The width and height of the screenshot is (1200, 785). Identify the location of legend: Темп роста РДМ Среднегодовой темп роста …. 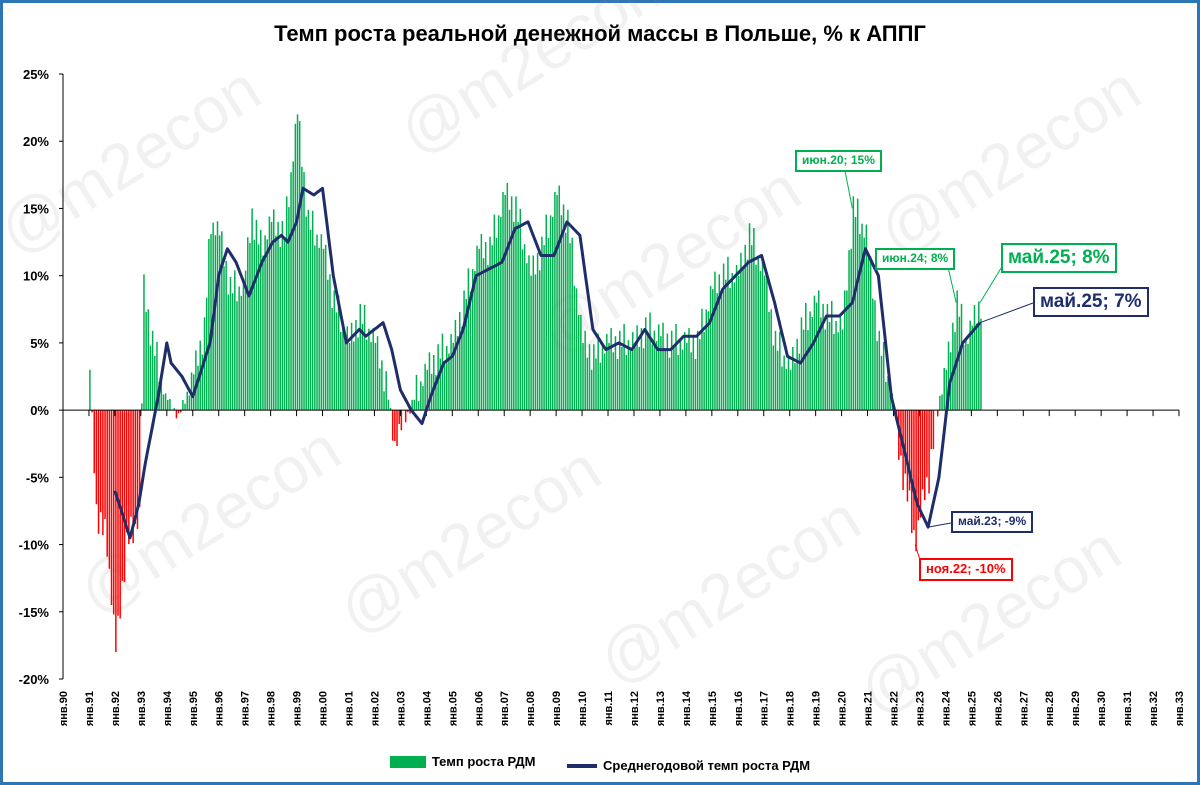
(600, 763).